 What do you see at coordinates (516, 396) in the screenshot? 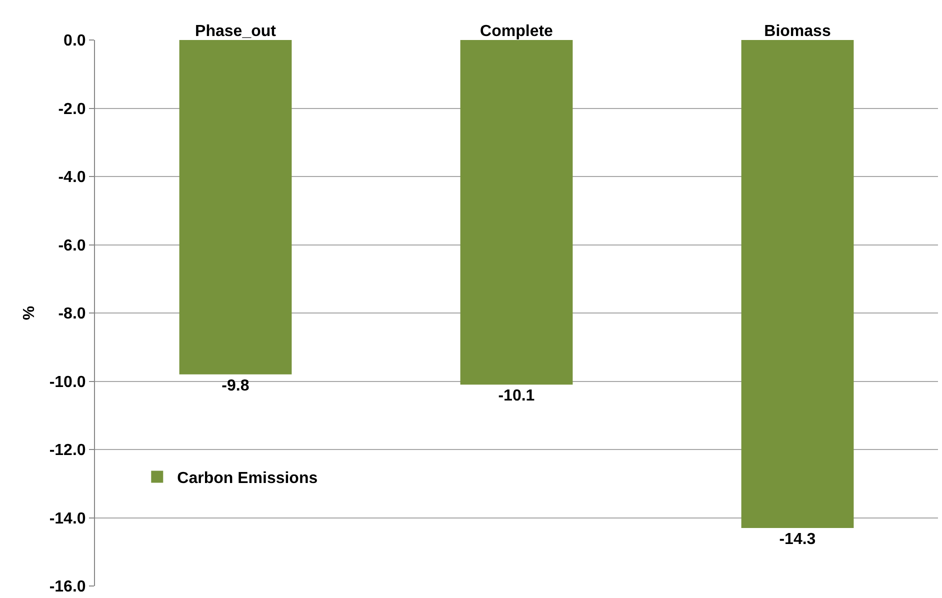
I see `data-label: -10.1` at bounding box center [516, 396].